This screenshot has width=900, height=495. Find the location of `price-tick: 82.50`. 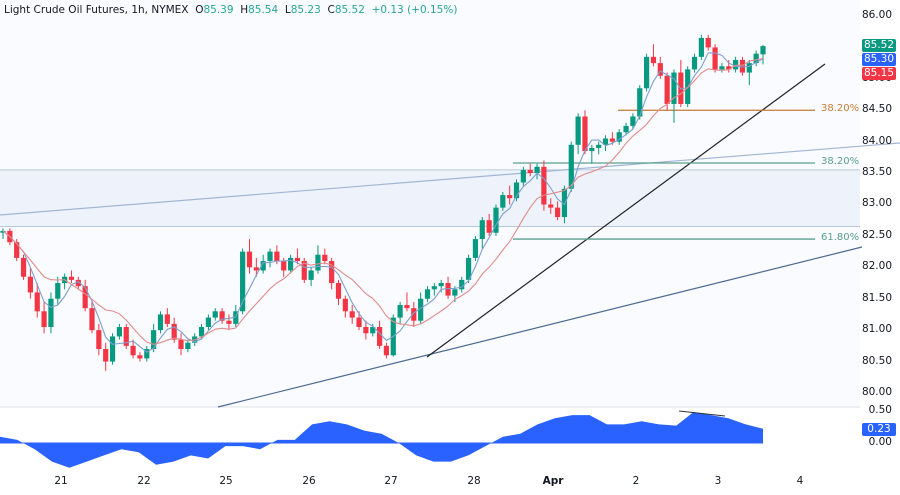

price-tick: 82.50 is located at coordinates (876, 234).